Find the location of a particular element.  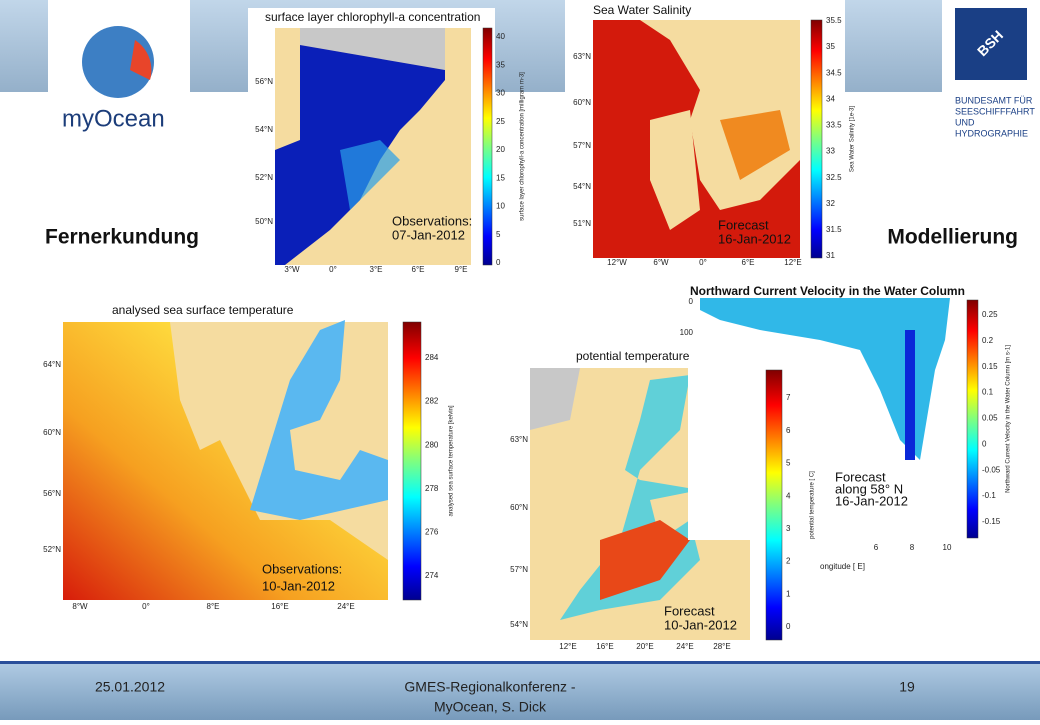

colorbar-tick: 25 is located at coordinates (500, 121).